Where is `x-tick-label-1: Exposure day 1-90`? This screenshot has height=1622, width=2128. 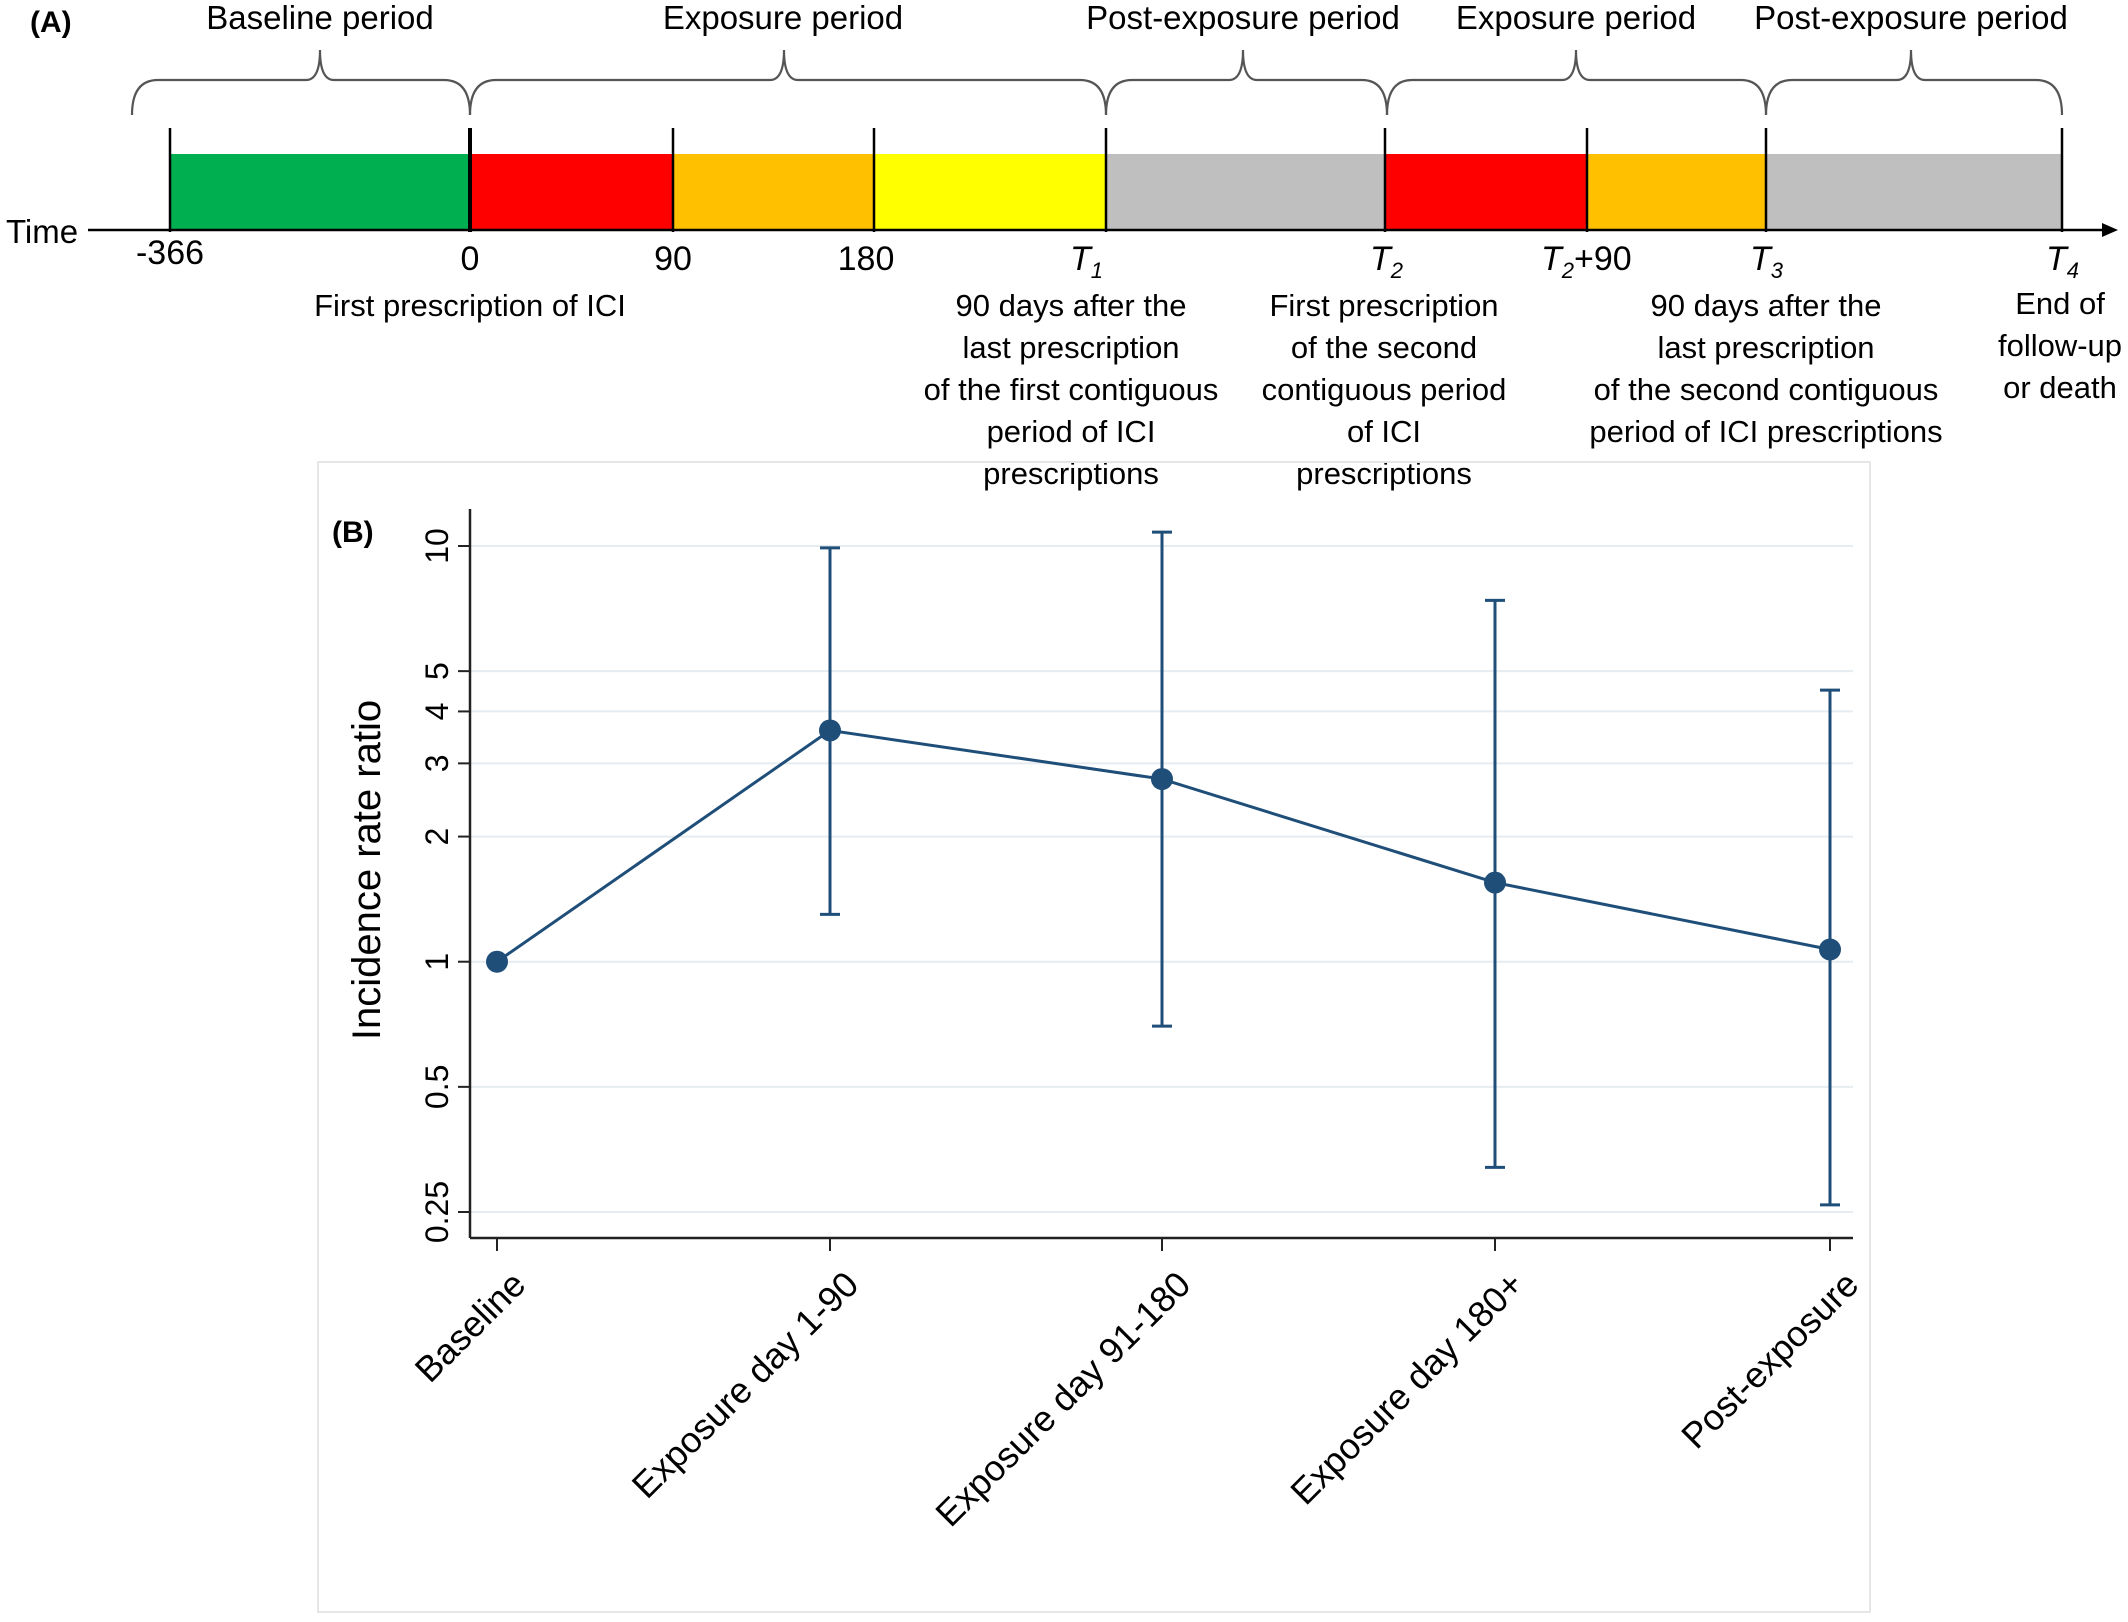
x-tick-label-1: Exposure day 1-90 is located at coordinates (745, 1384).